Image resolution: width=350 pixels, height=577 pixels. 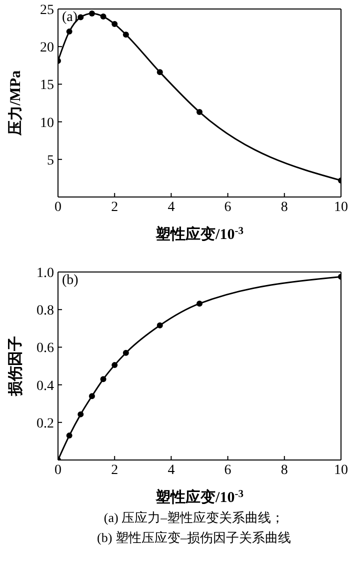 What do you see at coordinates (47, 10) in the screenshot?
I see `y-tick-label: 25` at bounding box center [47, 10].